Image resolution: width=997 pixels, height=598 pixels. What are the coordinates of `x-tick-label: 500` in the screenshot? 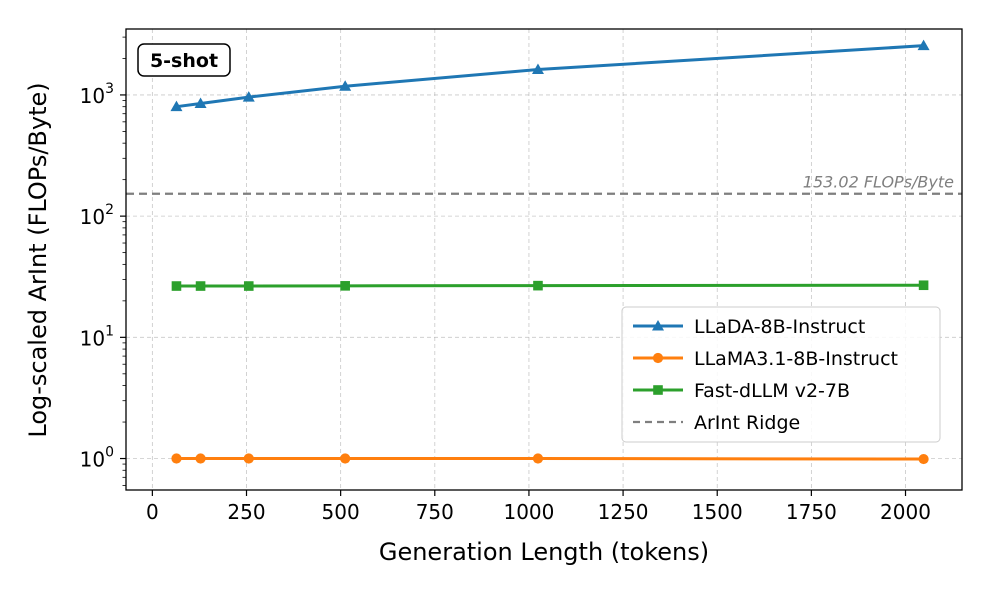 It's located at (341, 512).